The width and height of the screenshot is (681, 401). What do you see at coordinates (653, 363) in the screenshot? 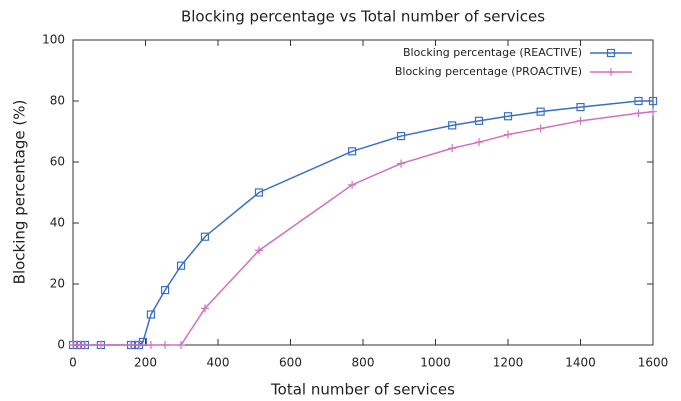
I see `x-tick-label: 1600` at bounding box center [653, 363].